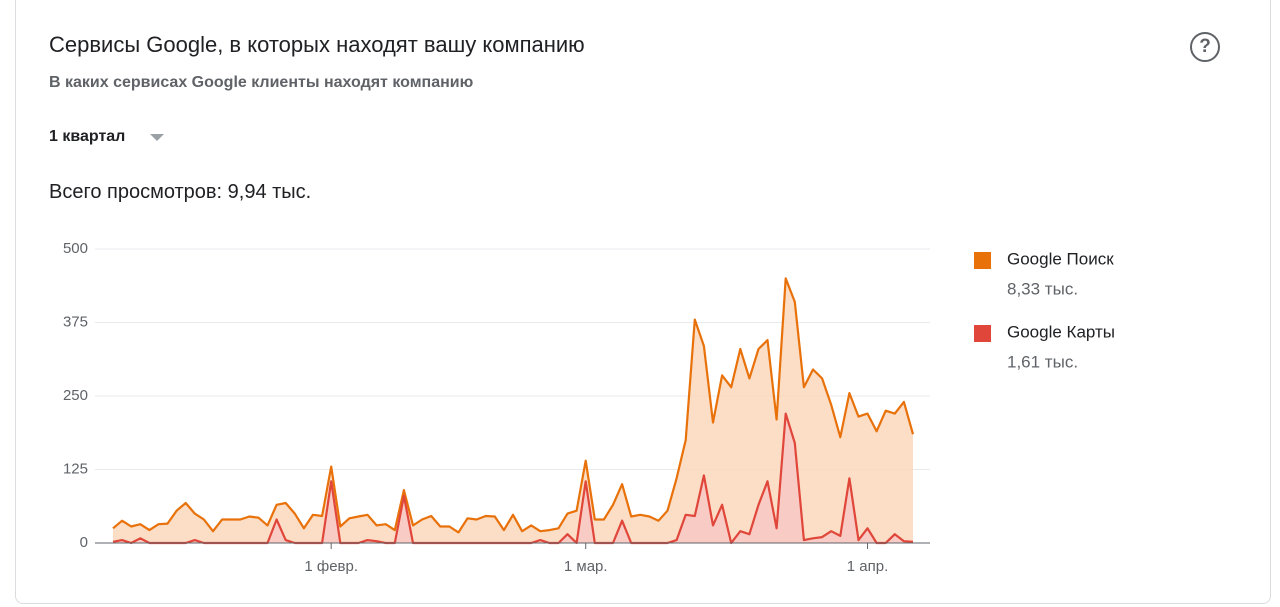  Describe the element at coordinates (75, 395) in the screenshot. I see `y-tick-label: 250` at that location.